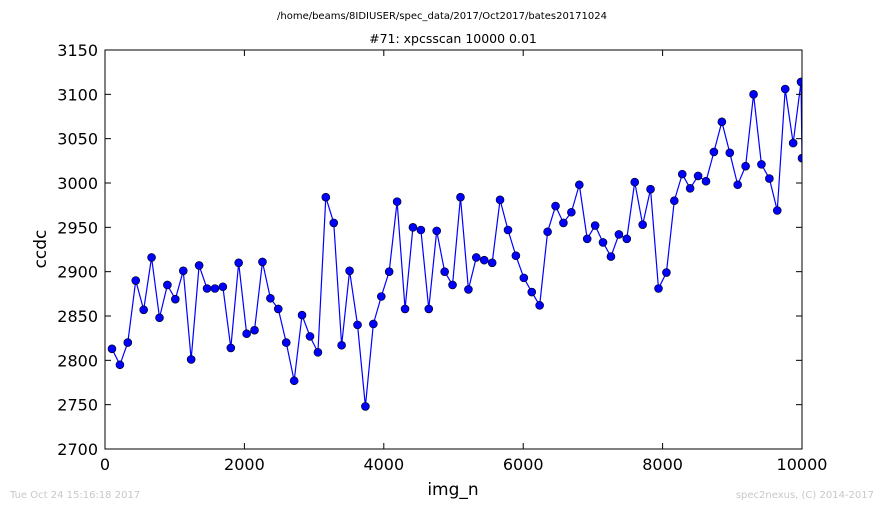 The width and height of the screenshot is (884, 509). Describe the element at coordinates (77, 183) in the screenshot. I see `y-tick-label: 3000` at that location.